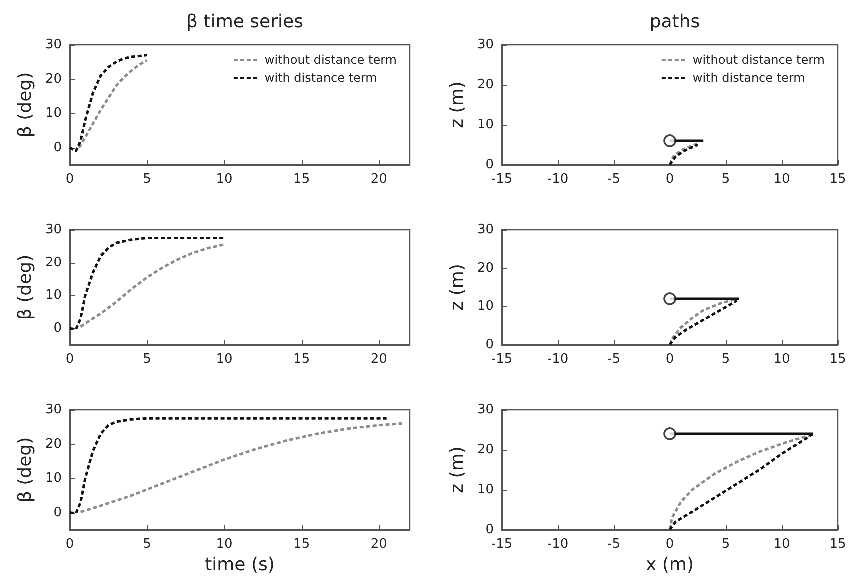  What do you see at coordinates (670, 565) in the screenshot?
I see `x-axis-title: x (m)` at bounding box center [670, 565].